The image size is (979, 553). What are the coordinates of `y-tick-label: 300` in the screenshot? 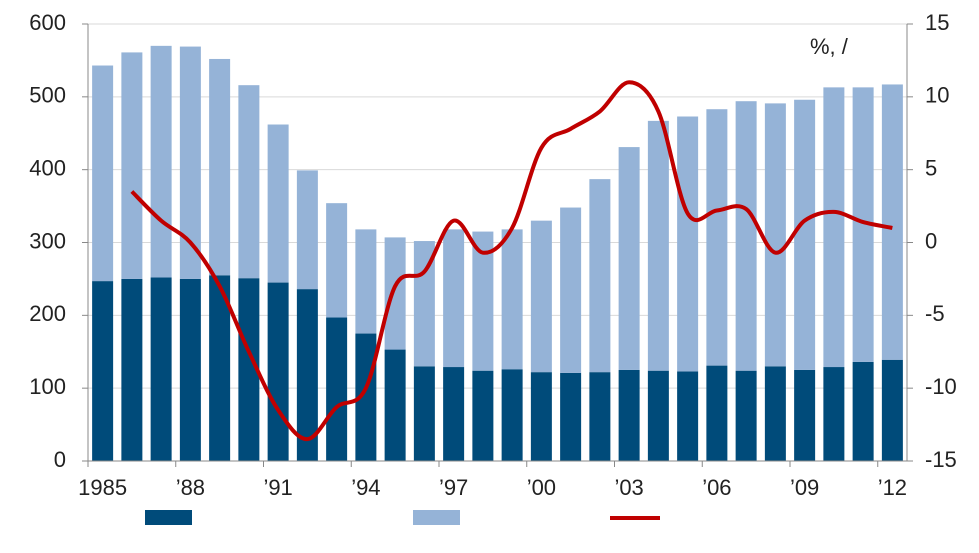 It's located at (47, 240).